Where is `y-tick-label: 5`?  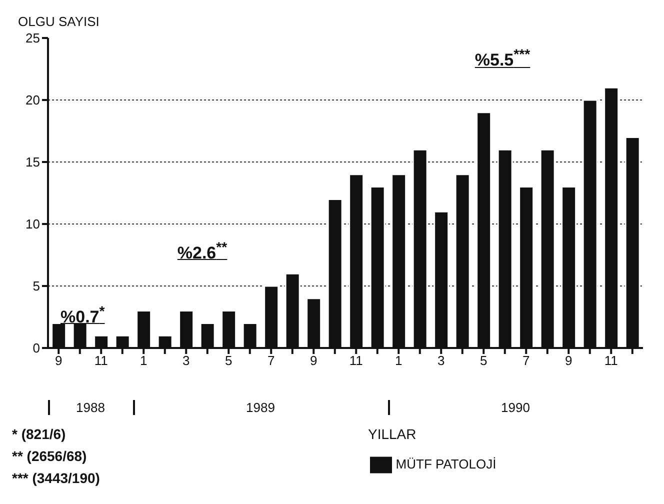 y-tick-label: 5 is located at coordinates (36, 286).